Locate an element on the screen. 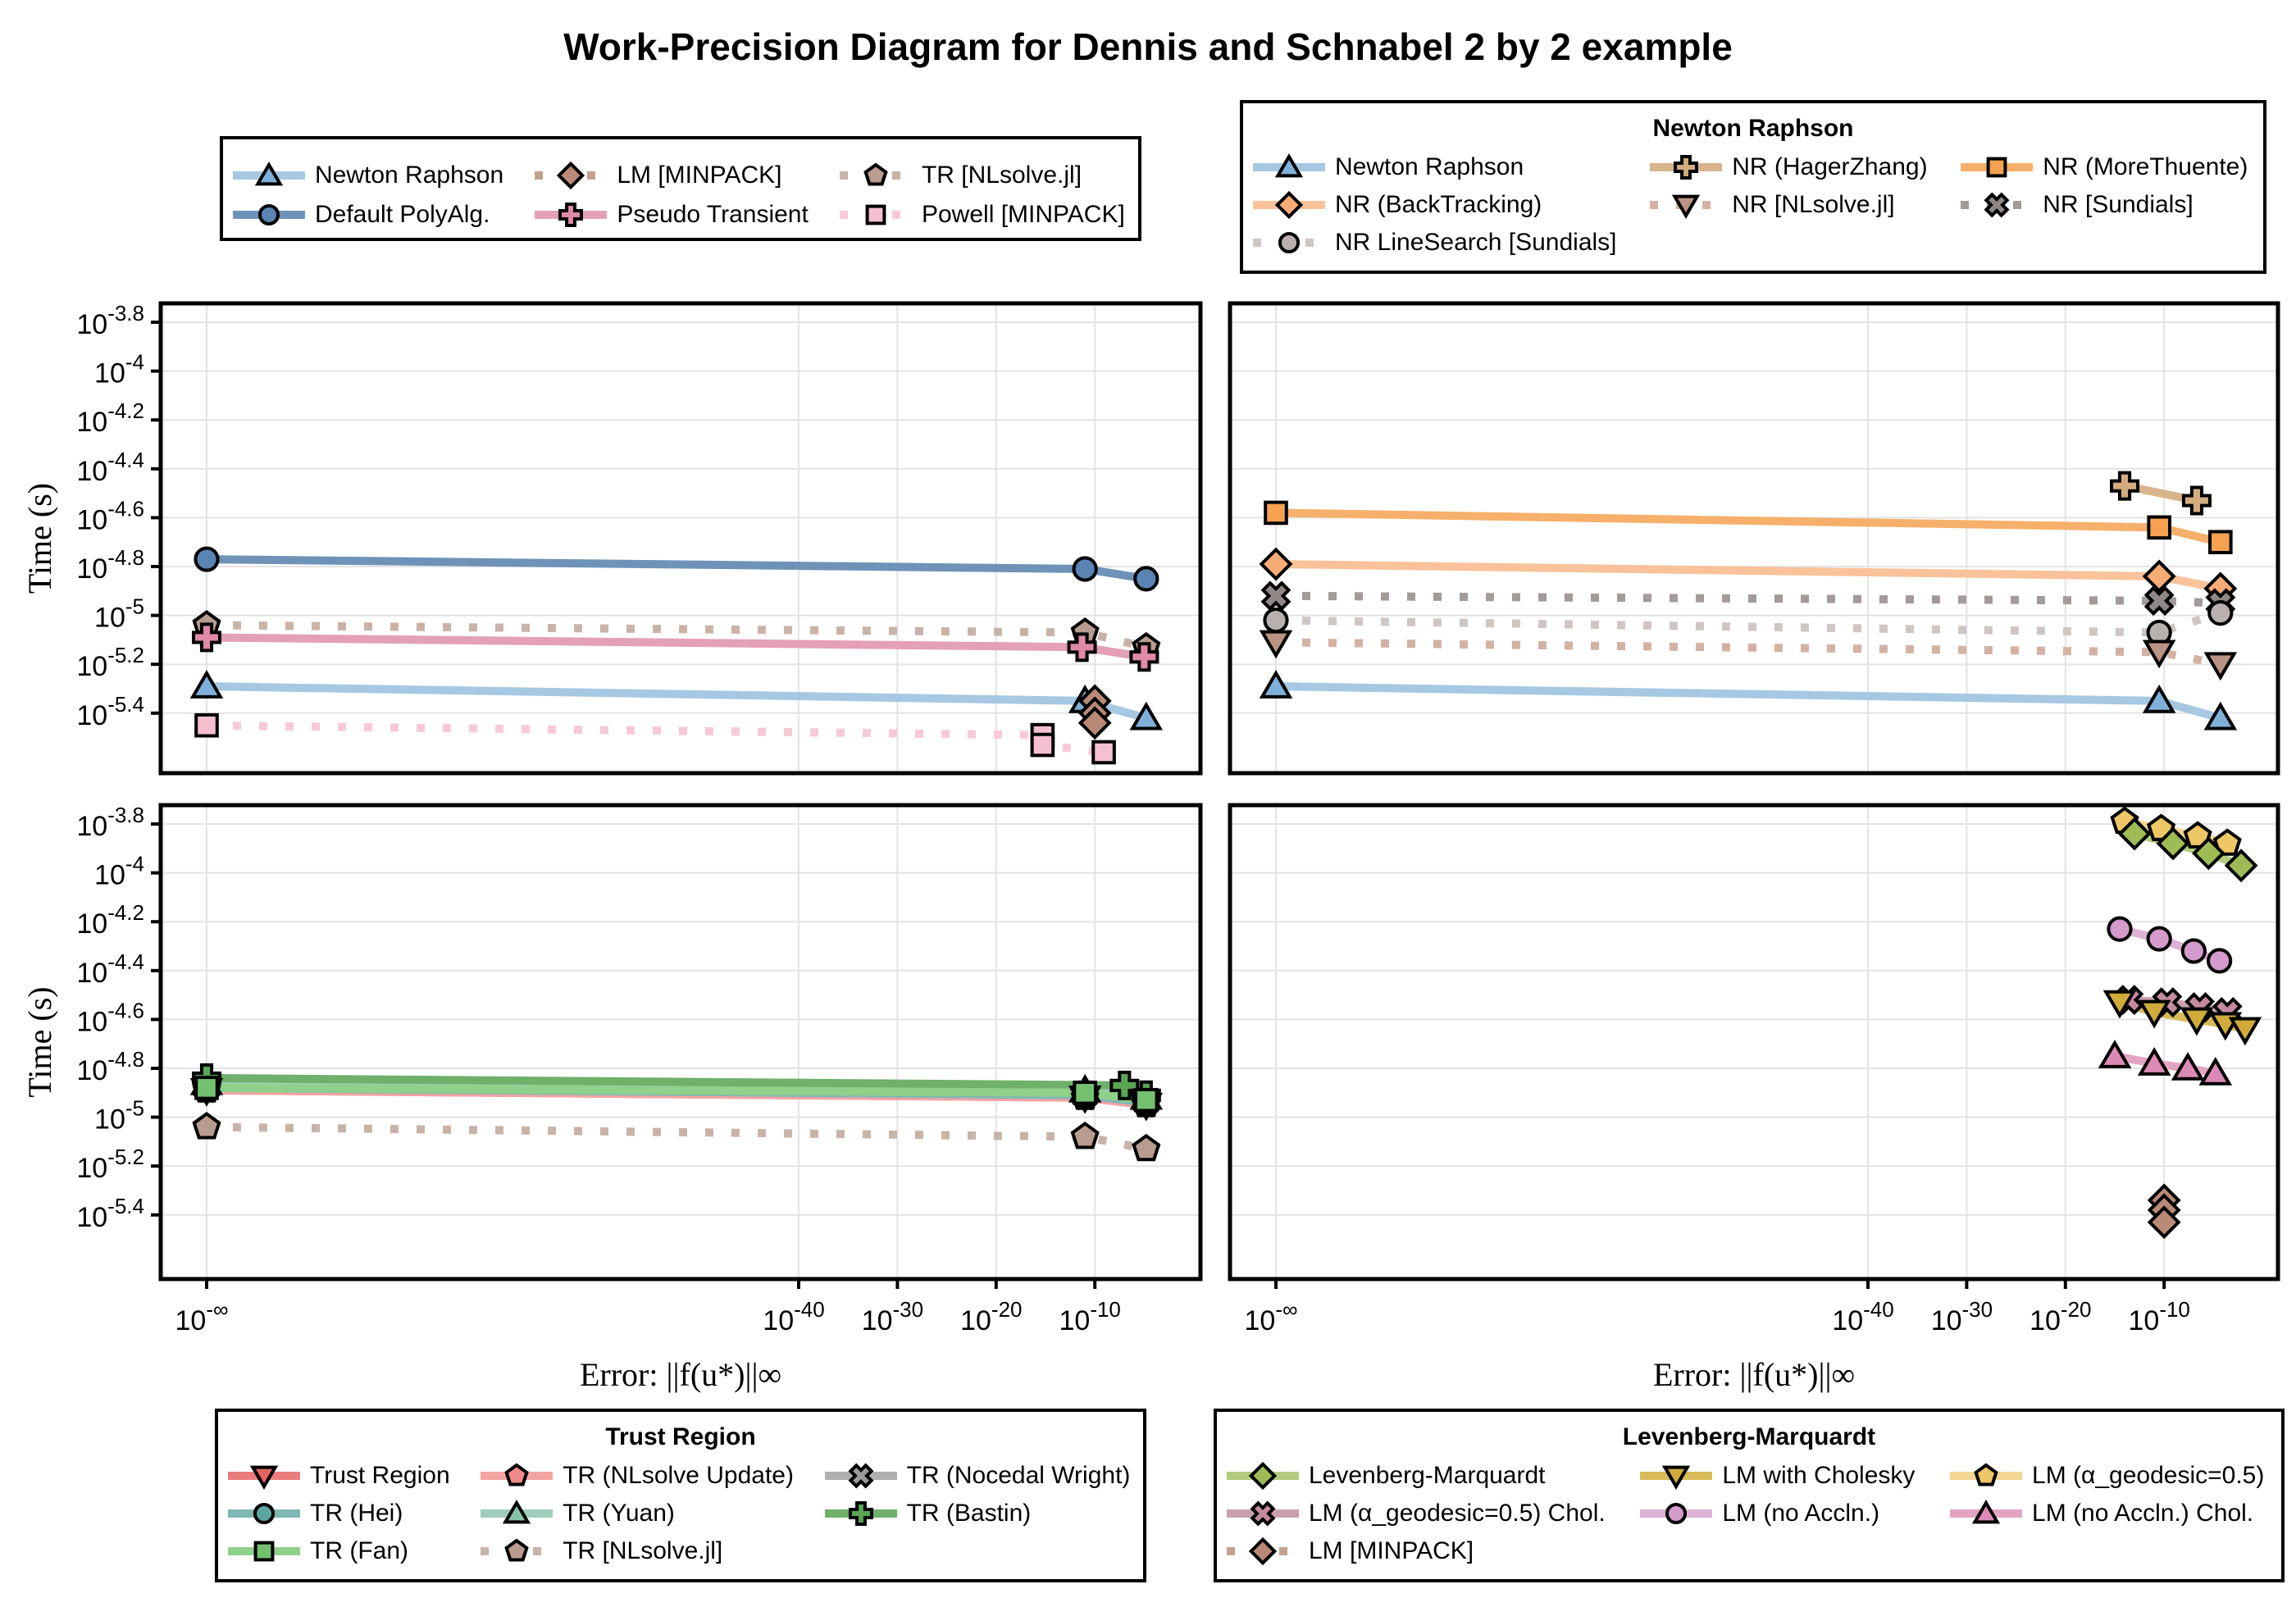 The width and height of the screenshot is (2296, 1607). legend-label: Levenberg-Marquardt is located at coordinates (1427, 1475).